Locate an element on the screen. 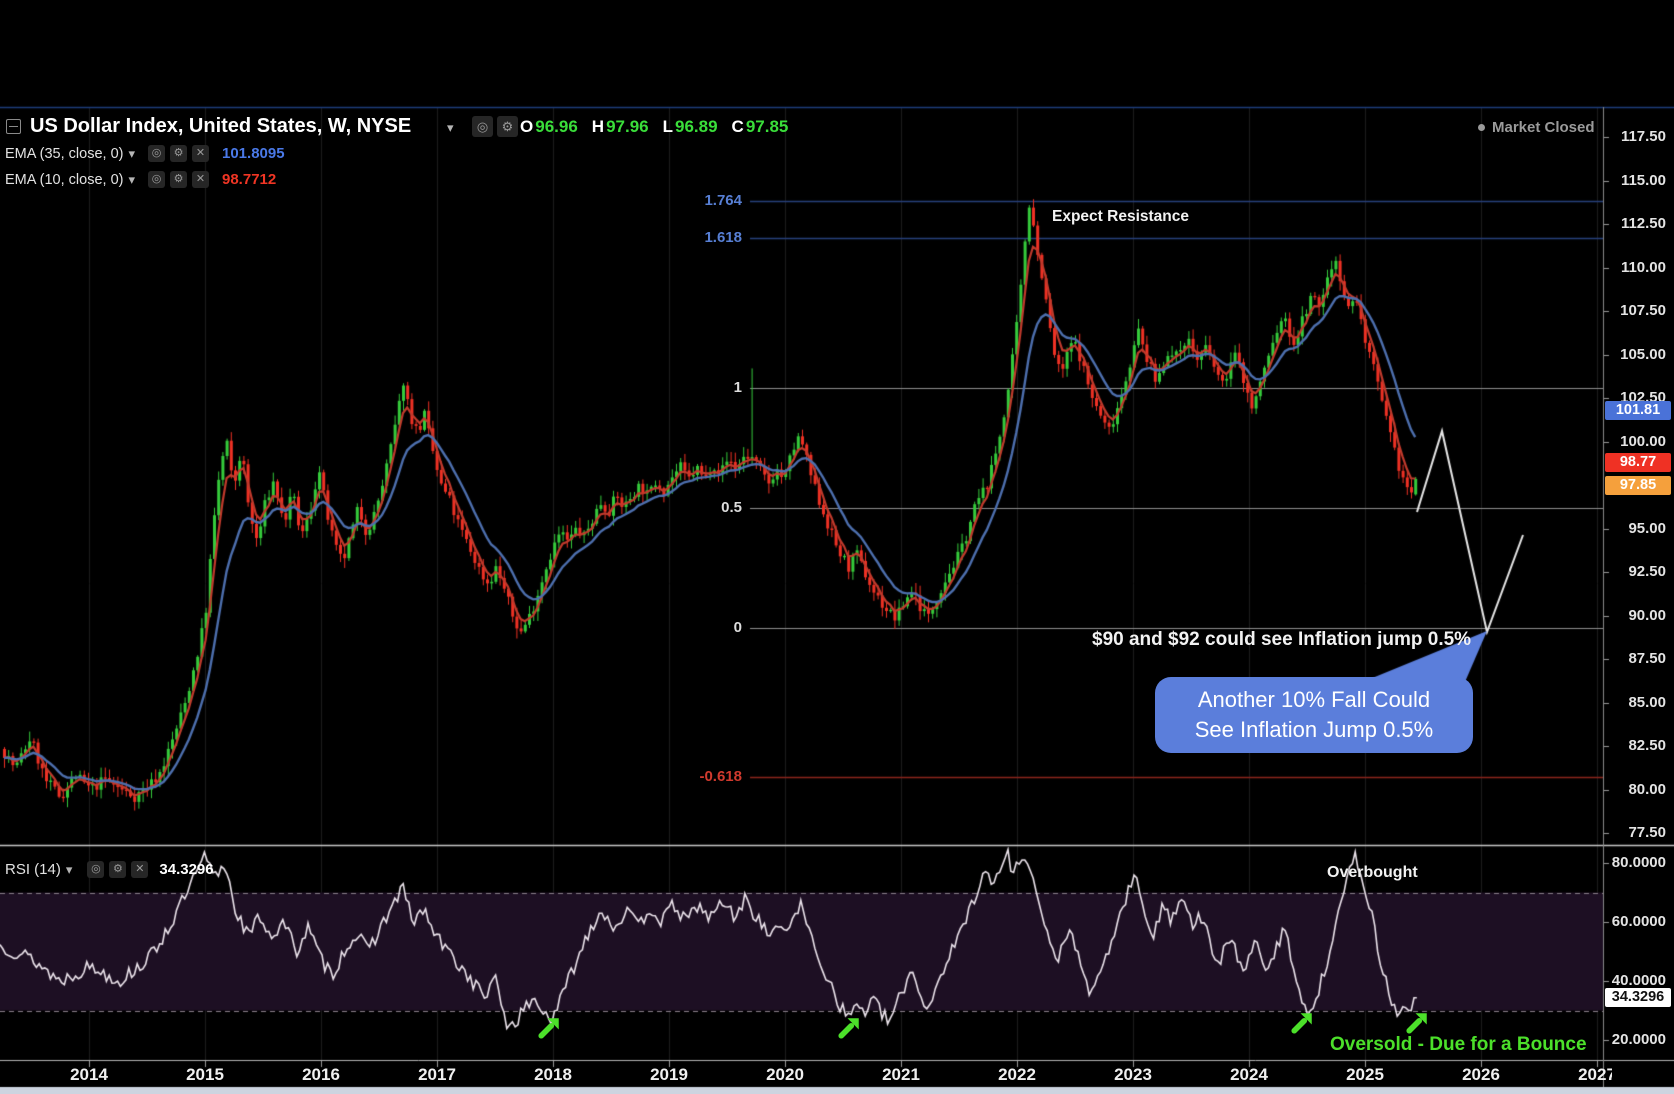  fib-level-label: 0.5 is located at coordinates (731, 507).